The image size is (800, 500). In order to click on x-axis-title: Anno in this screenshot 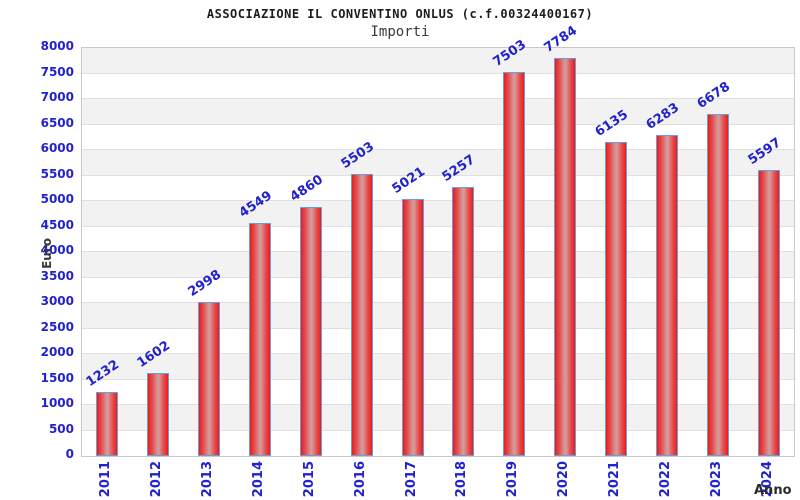, I will do `click(773, 490)`.